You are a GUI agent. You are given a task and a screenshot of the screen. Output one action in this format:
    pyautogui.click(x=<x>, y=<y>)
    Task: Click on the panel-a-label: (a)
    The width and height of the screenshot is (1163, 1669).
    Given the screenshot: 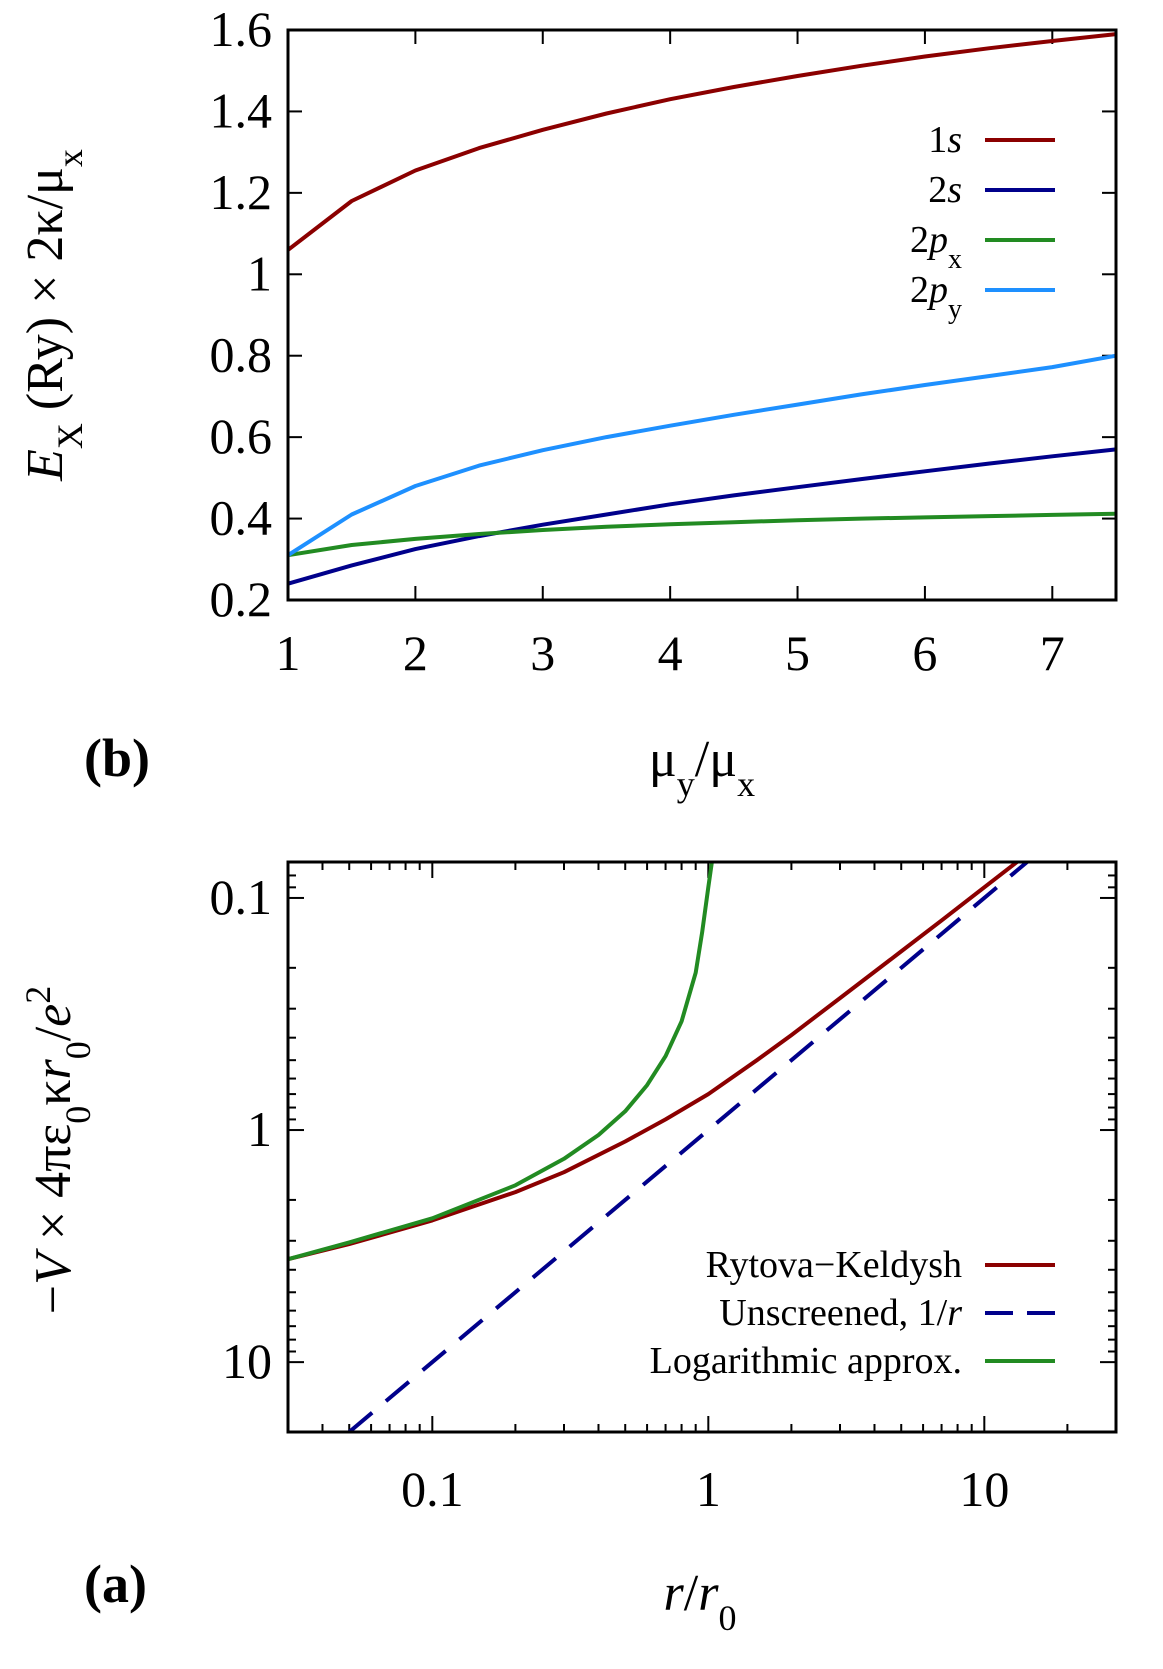 What is the action you would take?
    pyautogui.click(x=115, y=1584)
    